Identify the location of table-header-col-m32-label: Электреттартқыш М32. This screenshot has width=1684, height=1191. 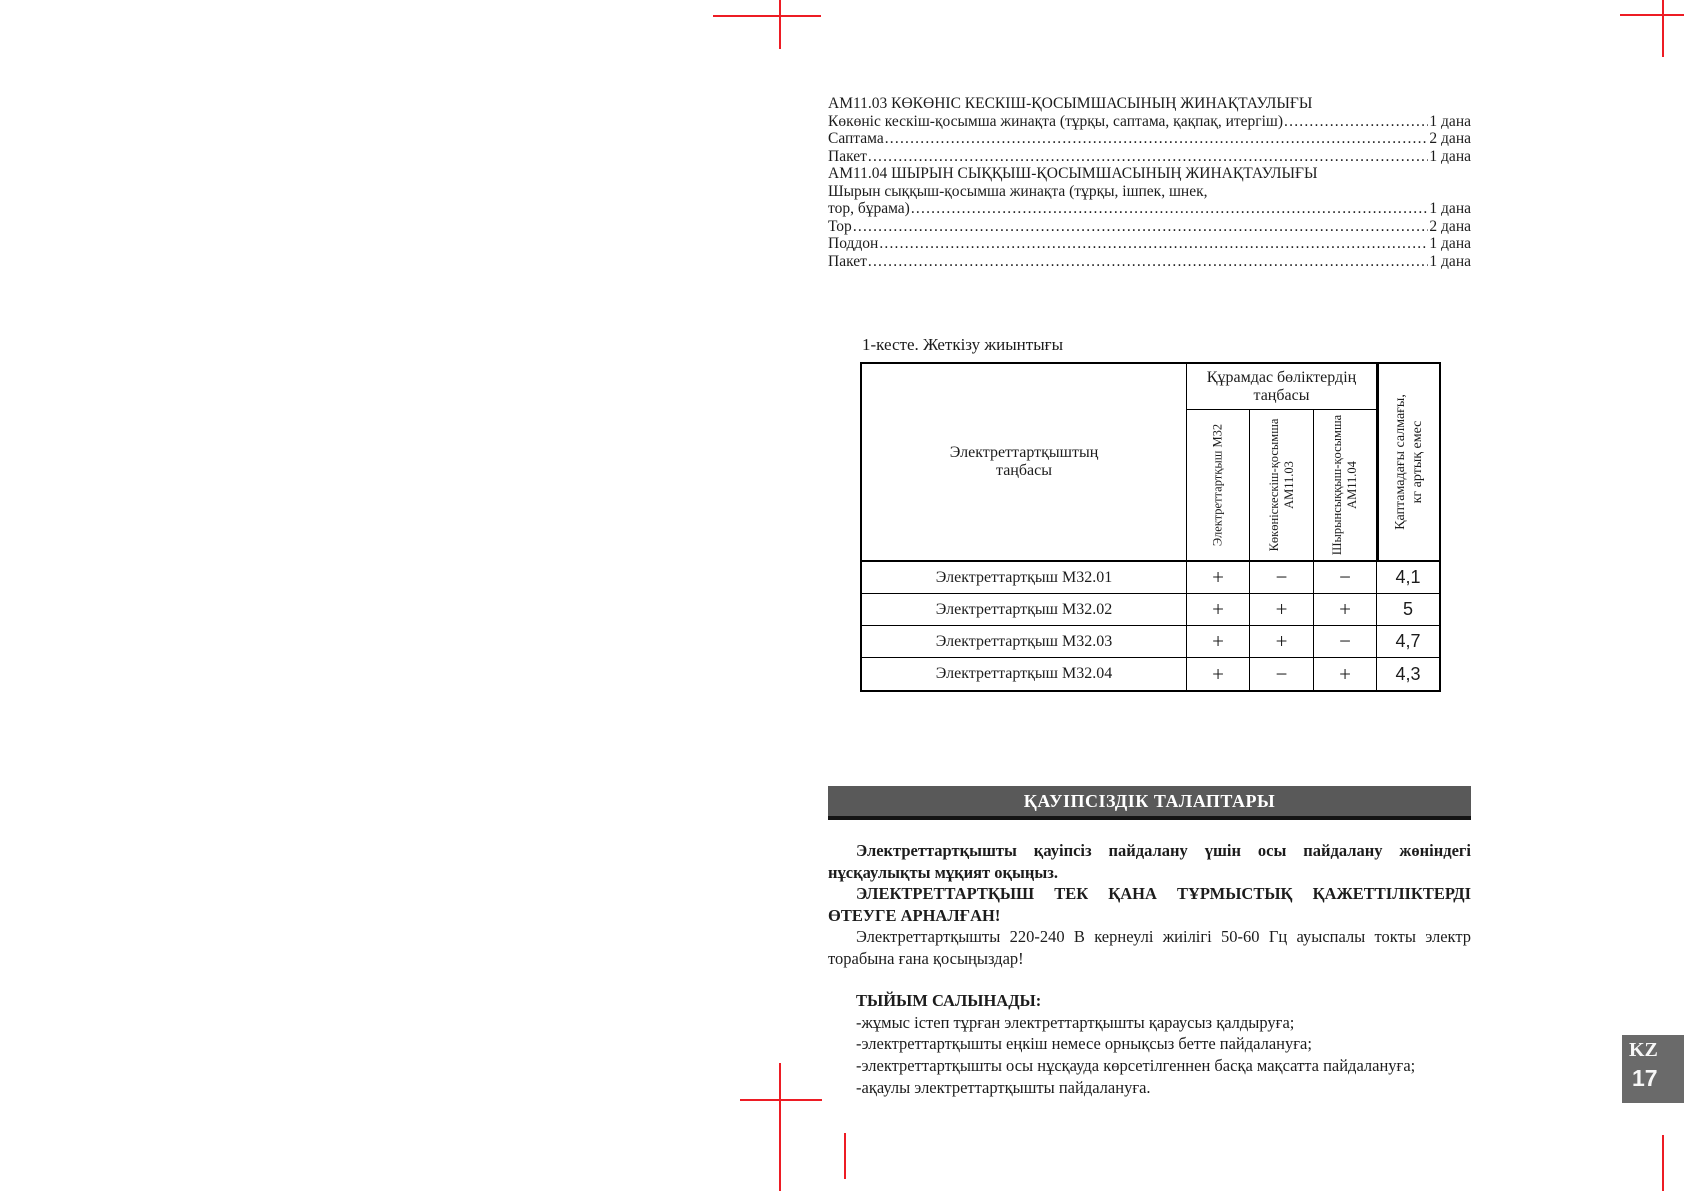
(1217, 485).